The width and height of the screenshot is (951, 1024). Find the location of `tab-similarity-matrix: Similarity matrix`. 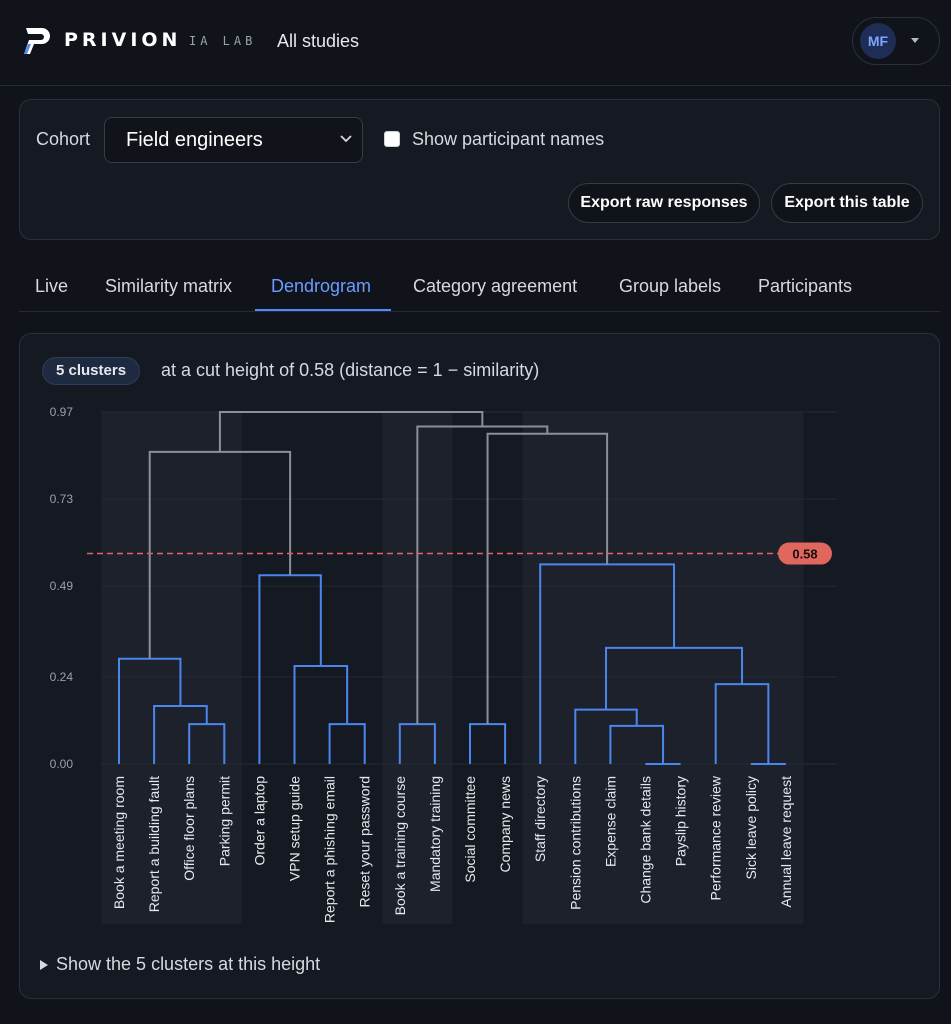

tab-similarity-matrix: Similarity matrix is located at coordinates (169, 286).